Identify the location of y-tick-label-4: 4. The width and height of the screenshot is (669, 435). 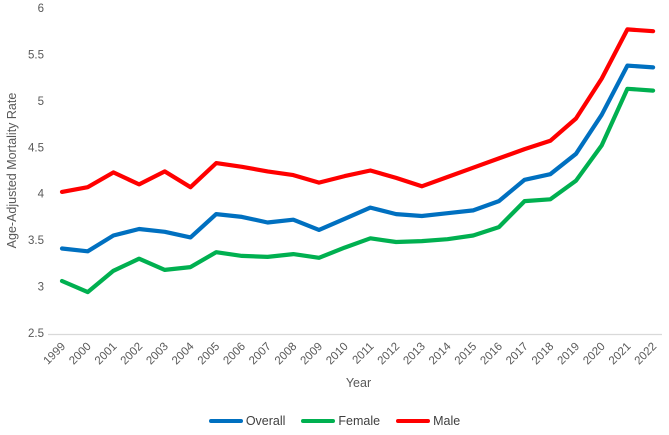
(41, 195).